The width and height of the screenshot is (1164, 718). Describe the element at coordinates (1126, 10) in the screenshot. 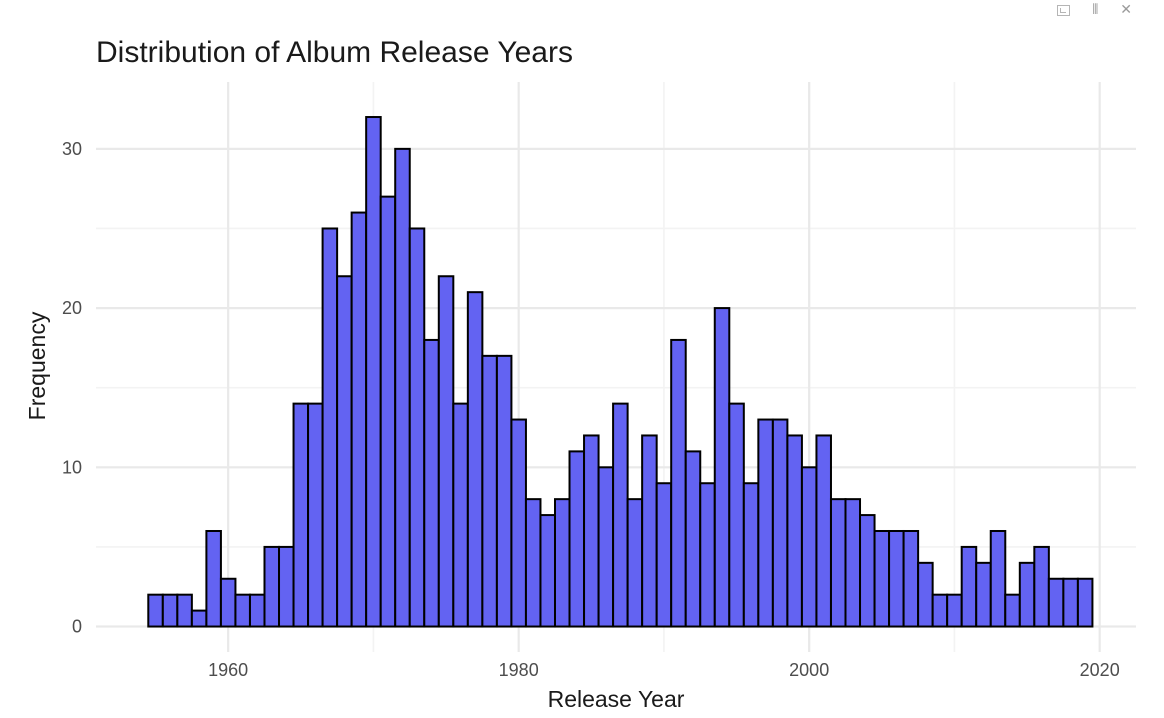

I see `close-icon: ✕` at that location.